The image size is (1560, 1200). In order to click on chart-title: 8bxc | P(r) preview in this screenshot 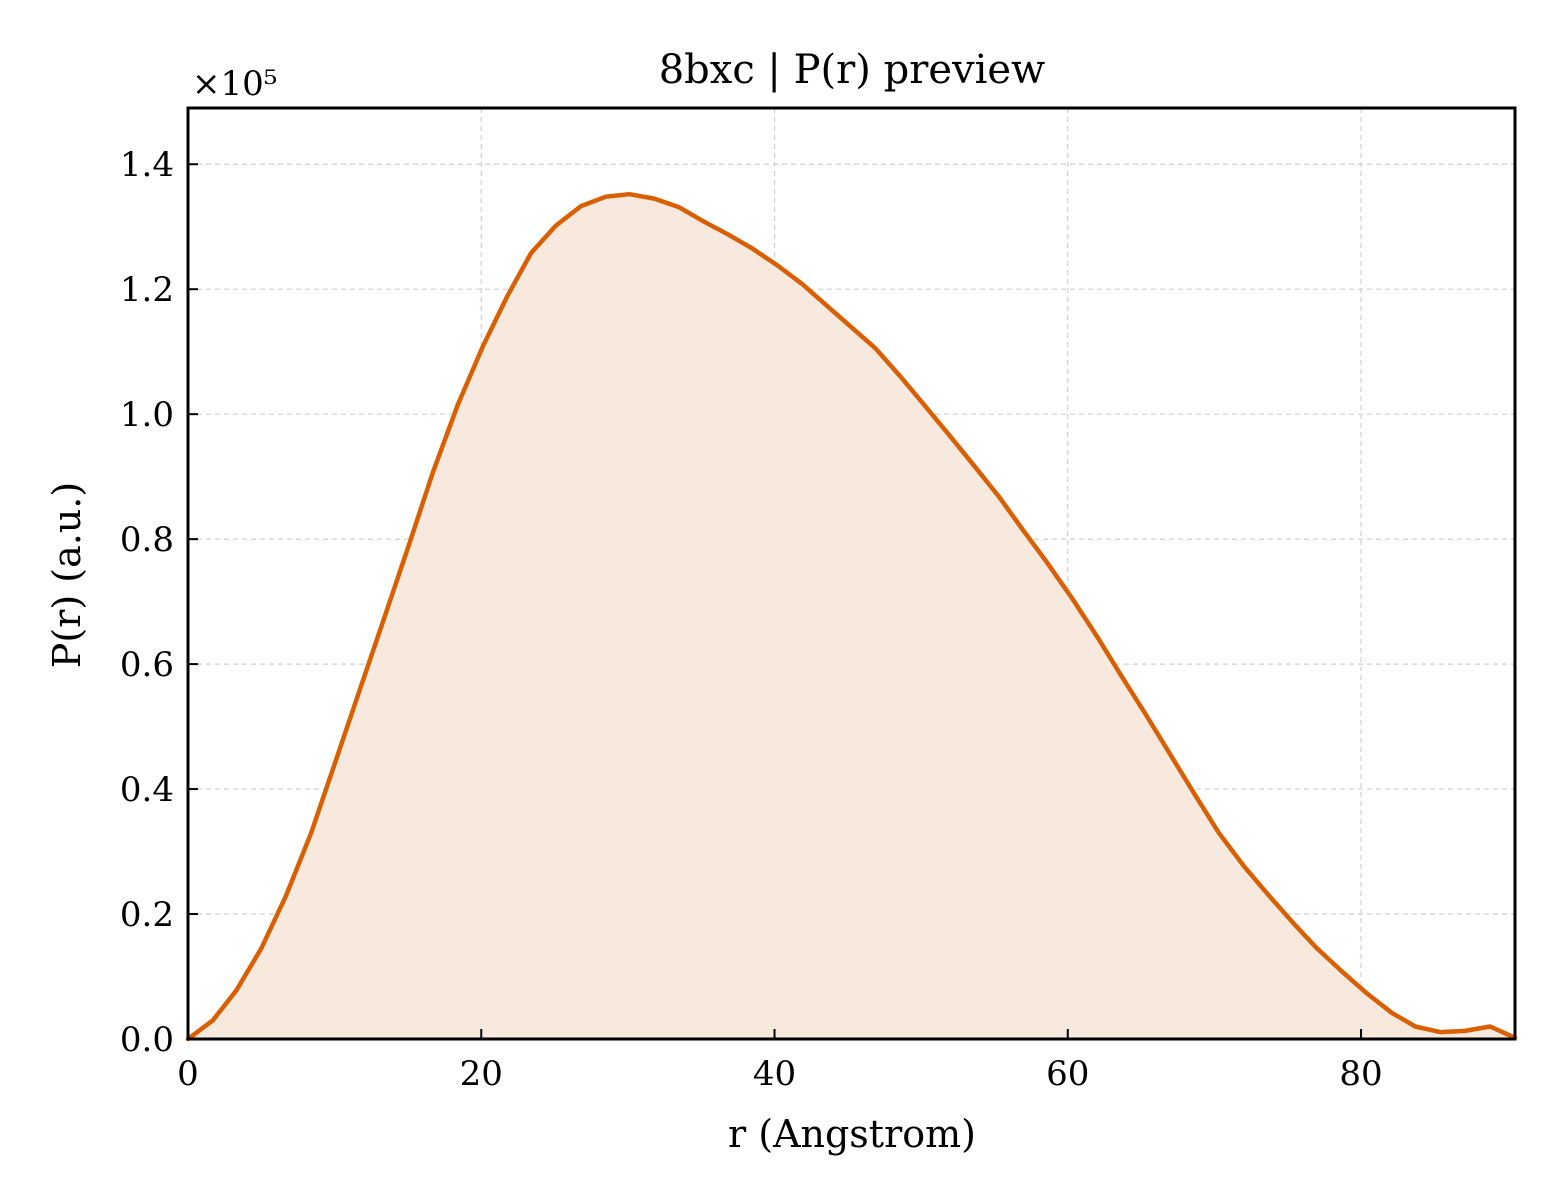, I will do `click(852, 70)`.